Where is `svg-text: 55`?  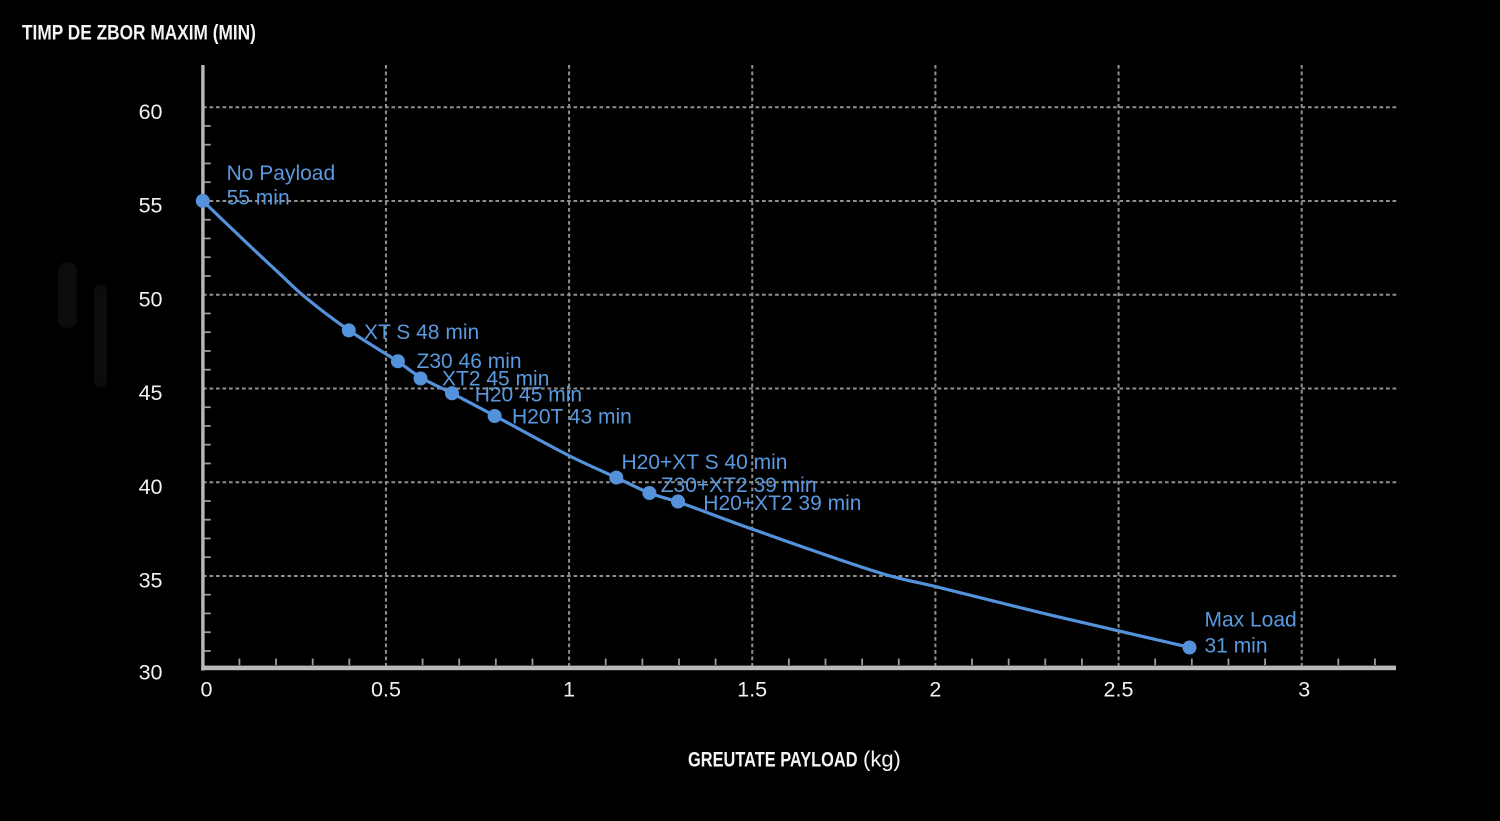 svg-text: 55 is located at coordinates (151, 206).